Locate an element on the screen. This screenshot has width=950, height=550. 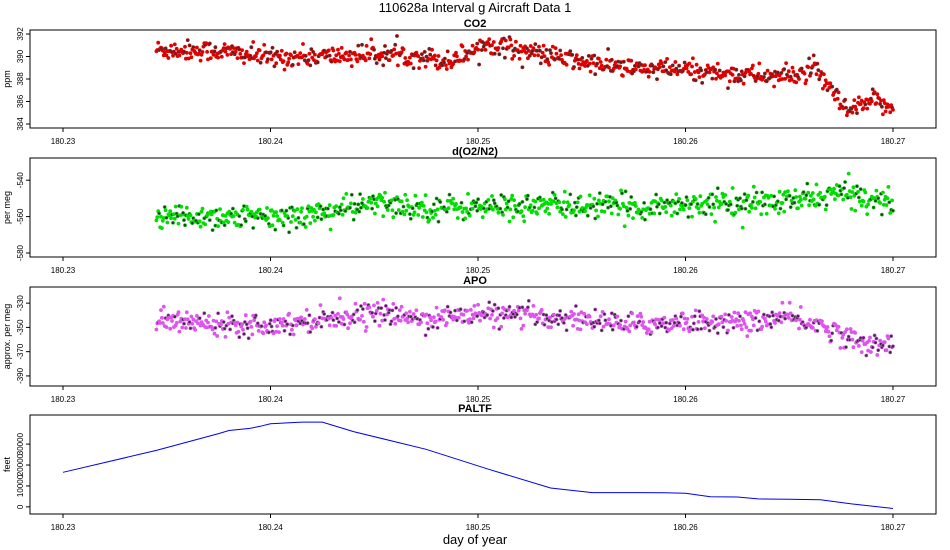
figure-title: 110628a Interval g Aircraft Data 1 is located at coordinates (475, 7).